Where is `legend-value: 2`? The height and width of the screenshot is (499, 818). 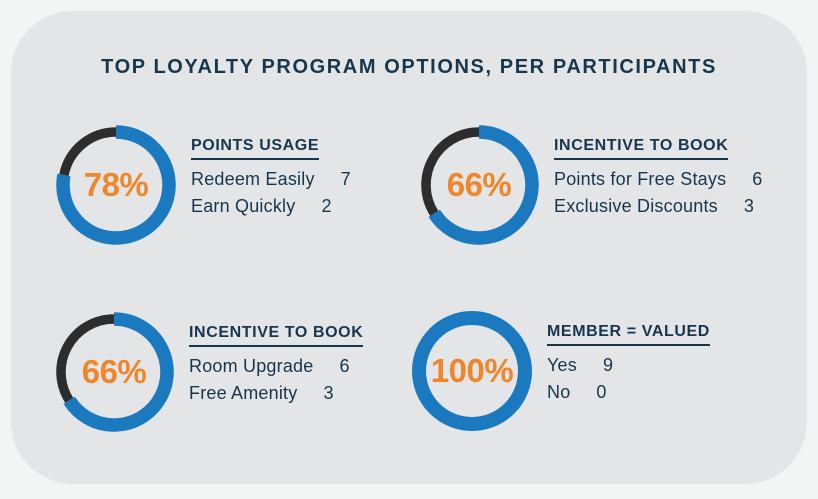 legend-value: 2 is located at coordinates (326, 206).